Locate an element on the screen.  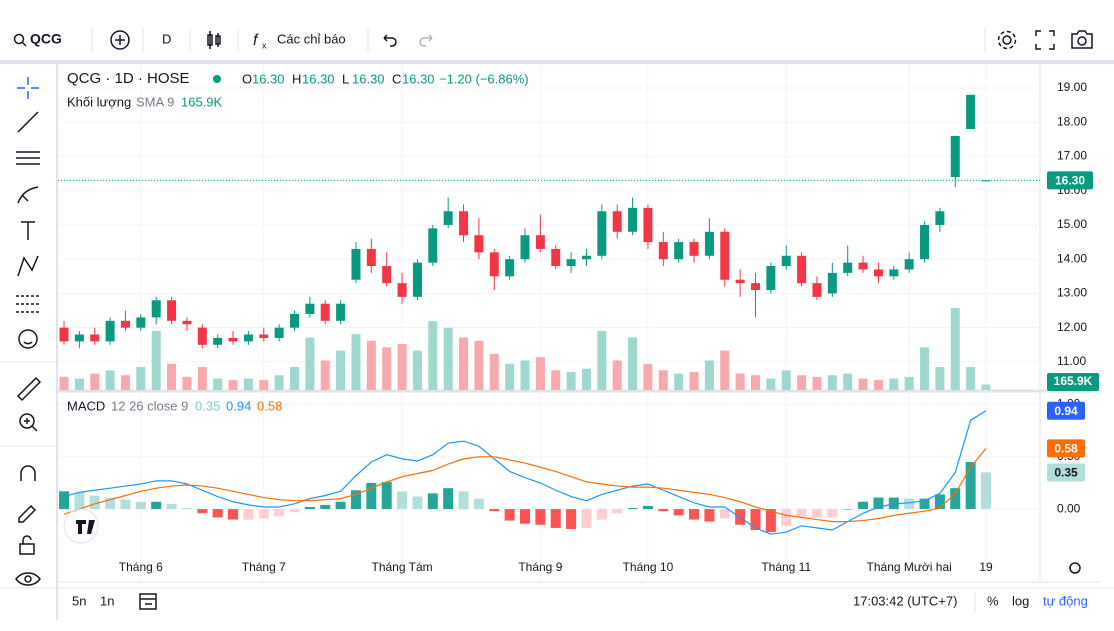
axis-settings-icon is located at coordinates (1075, 568).